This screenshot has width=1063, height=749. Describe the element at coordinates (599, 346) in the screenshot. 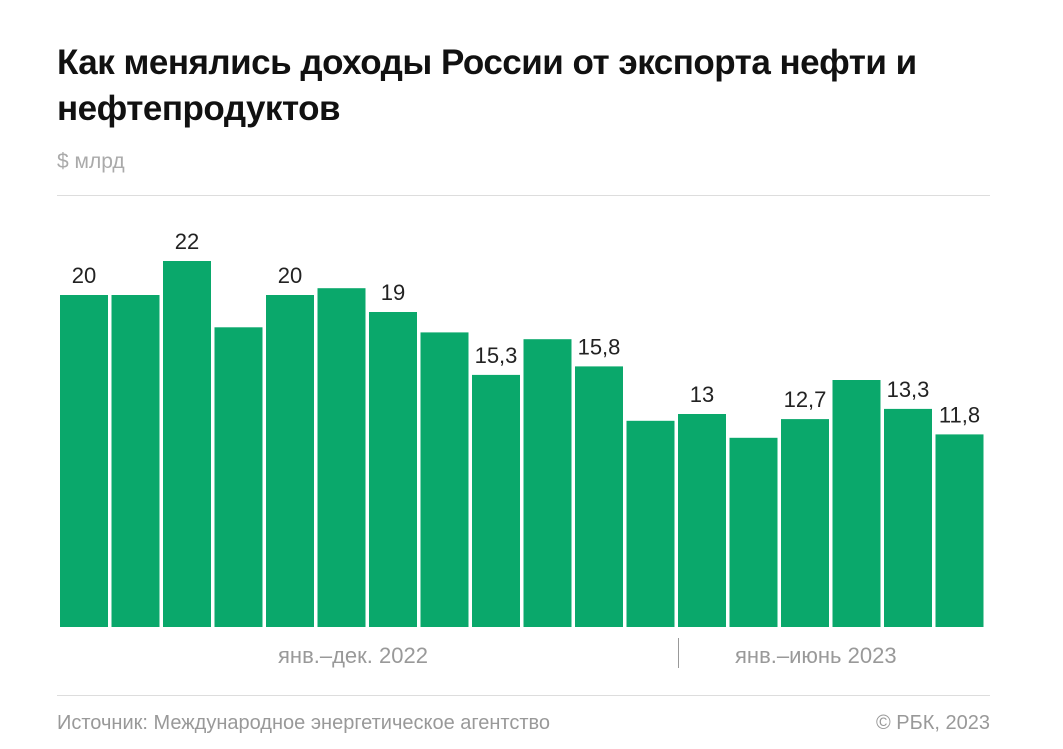

I see `data-label: 15,8` at that location.